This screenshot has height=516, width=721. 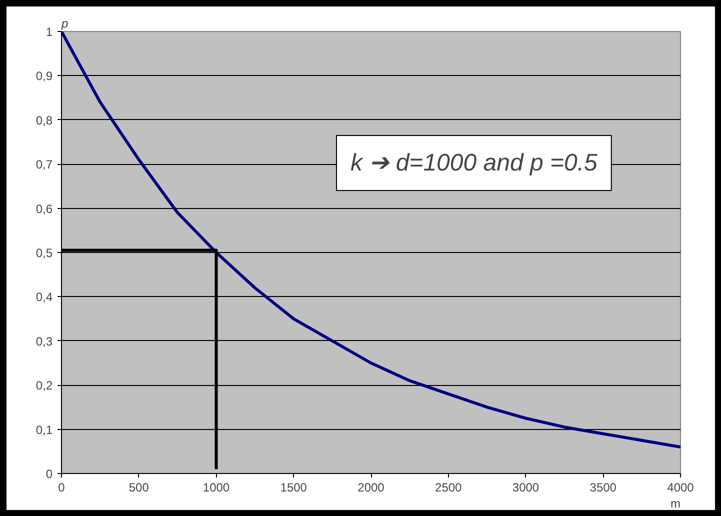 What do you see at coordinates (44, 429) in the screenshot?
I see `y-tick-label: 0,1` at bounding box center [44, 429].